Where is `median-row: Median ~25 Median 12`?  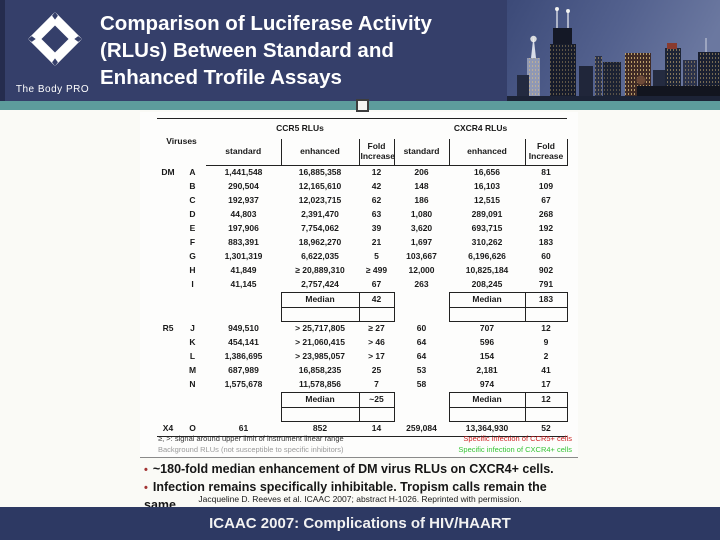 median-row: Median ~25 Median 12 is located at coordinates (362, 400).